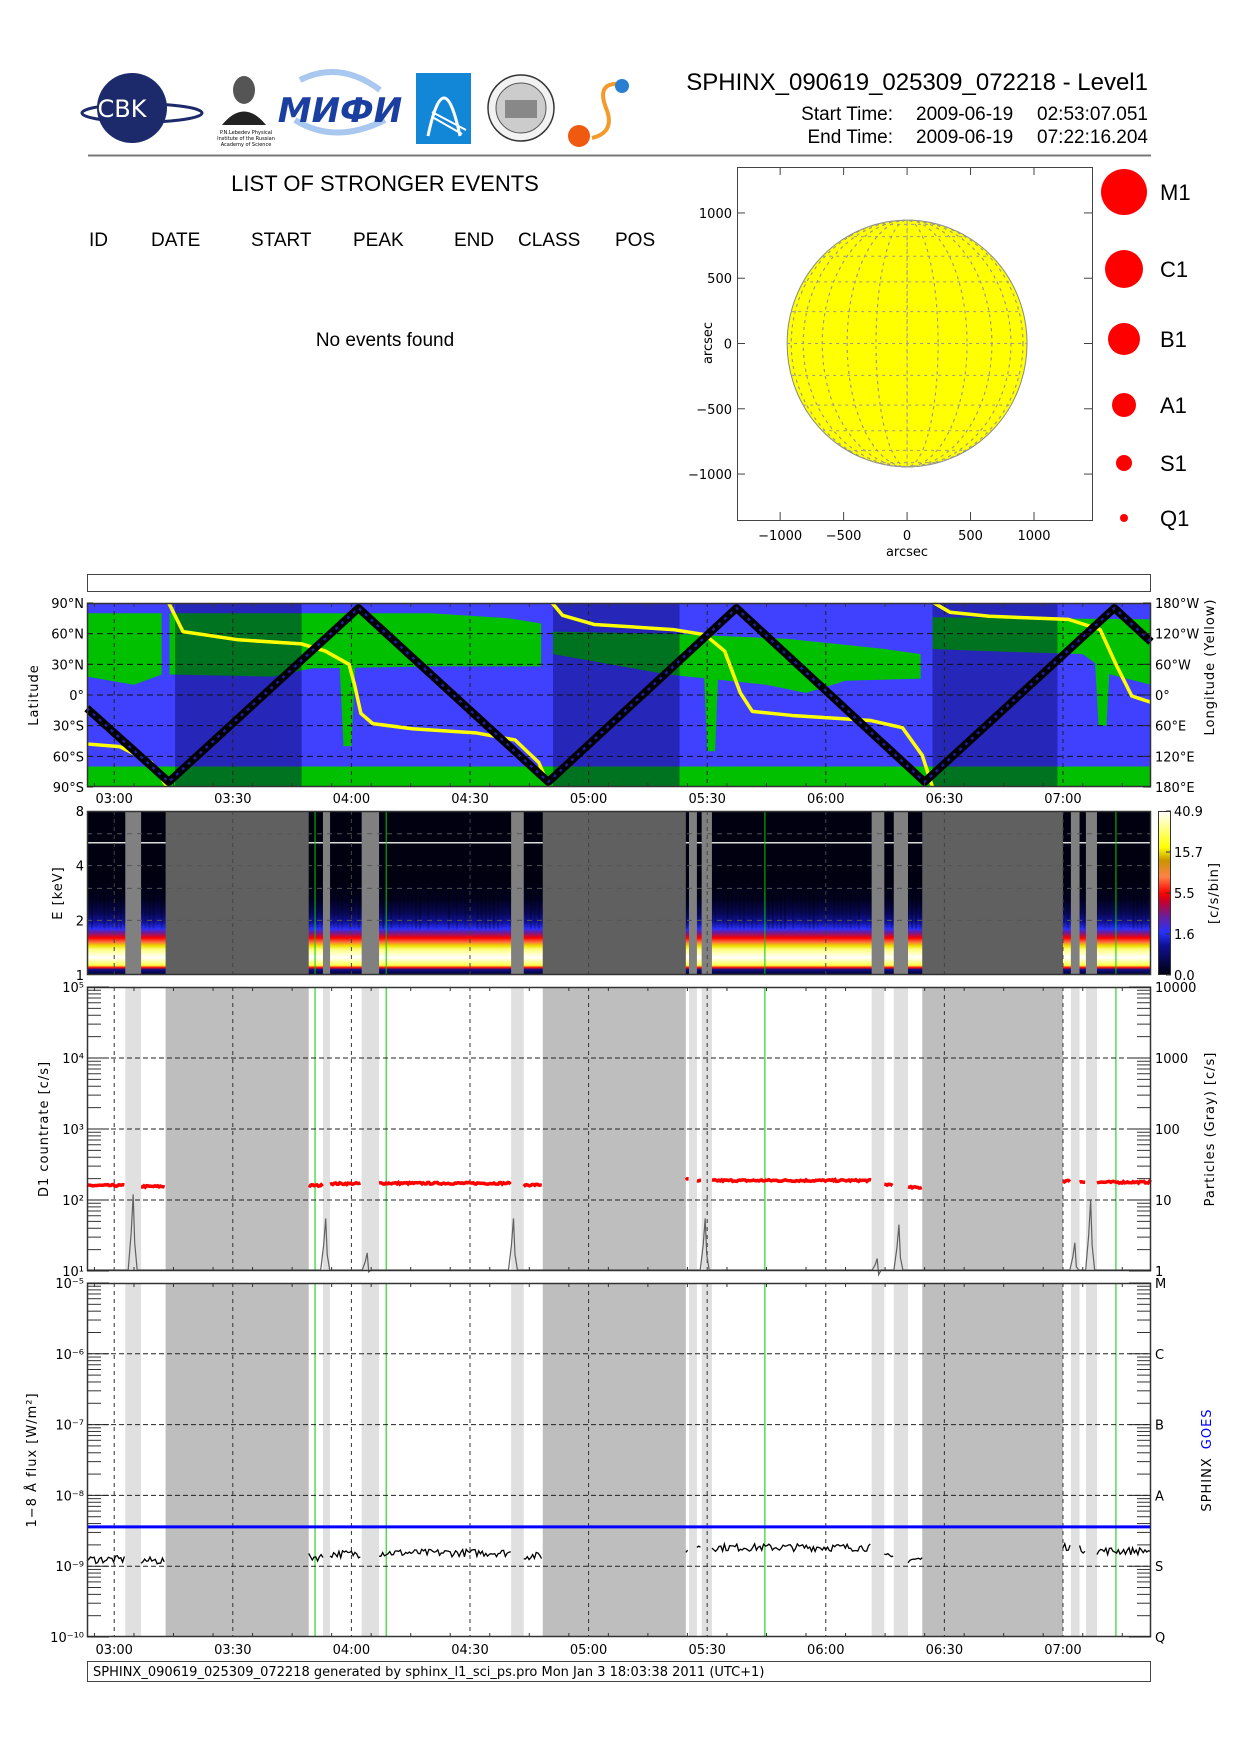 Image resolution: width=1240 pixels, height=1754 pixels. Describe the element at coordinates (73, 1059) in the screenshot. I see `countrate-tick-label: 10⁴` at that location.